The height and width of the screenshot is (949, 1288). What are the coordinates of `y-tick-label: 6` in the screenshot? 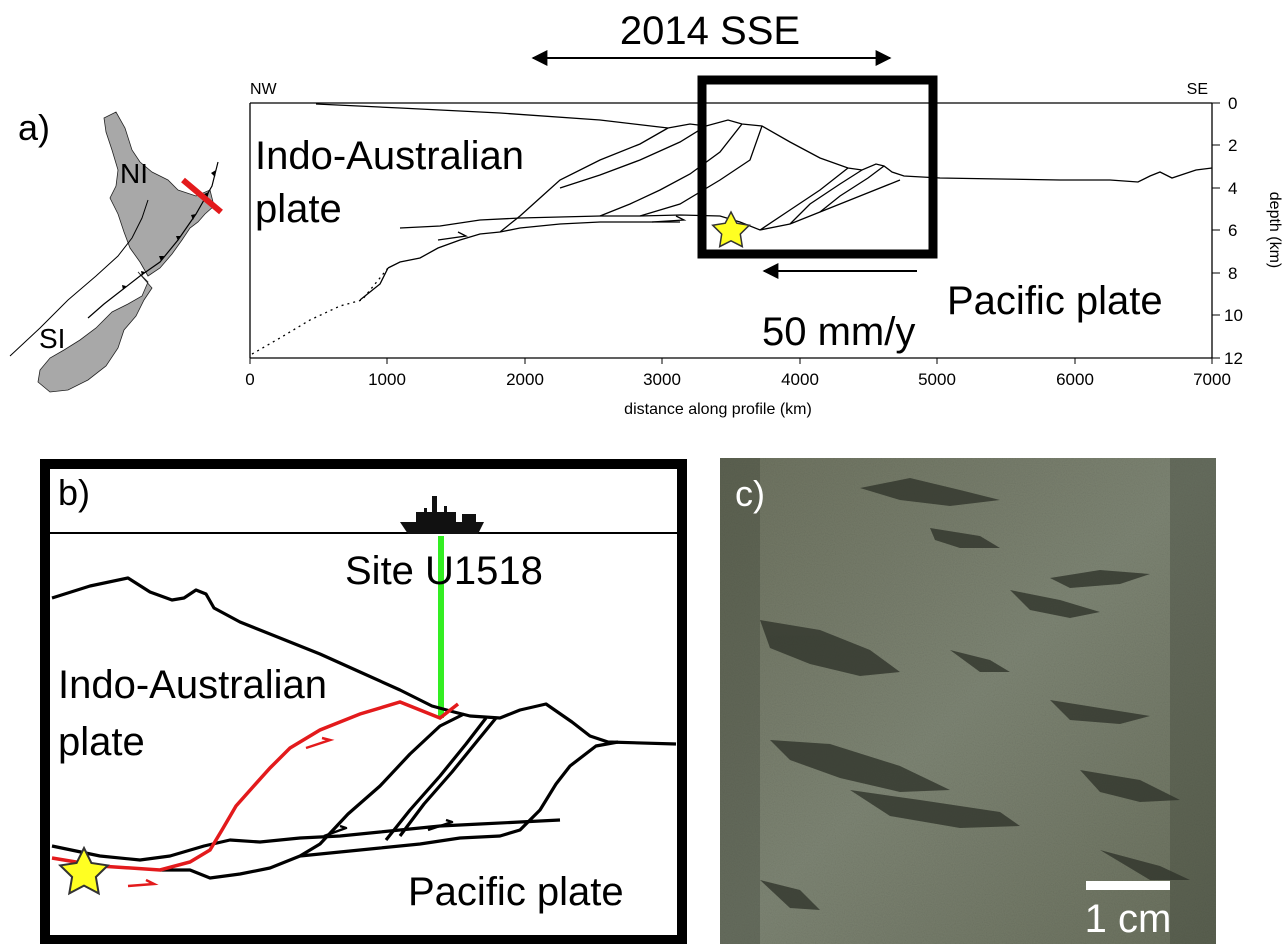 It's located at (1232, 230).